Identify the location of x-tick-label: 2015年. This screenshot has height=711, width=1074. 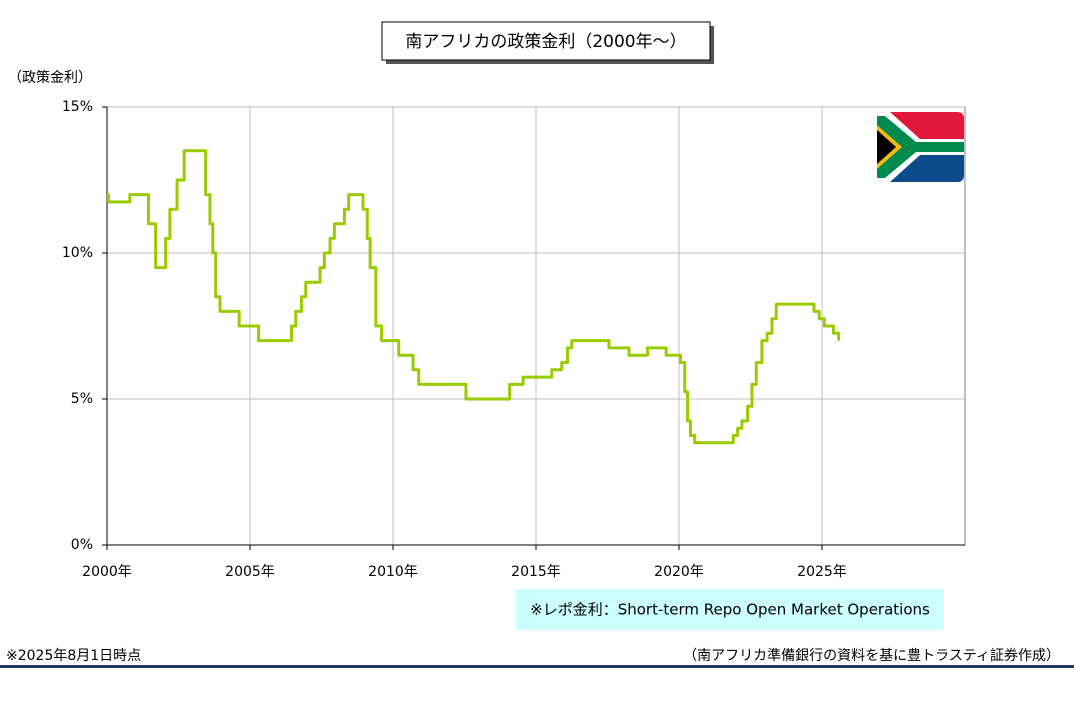
(536, 572).